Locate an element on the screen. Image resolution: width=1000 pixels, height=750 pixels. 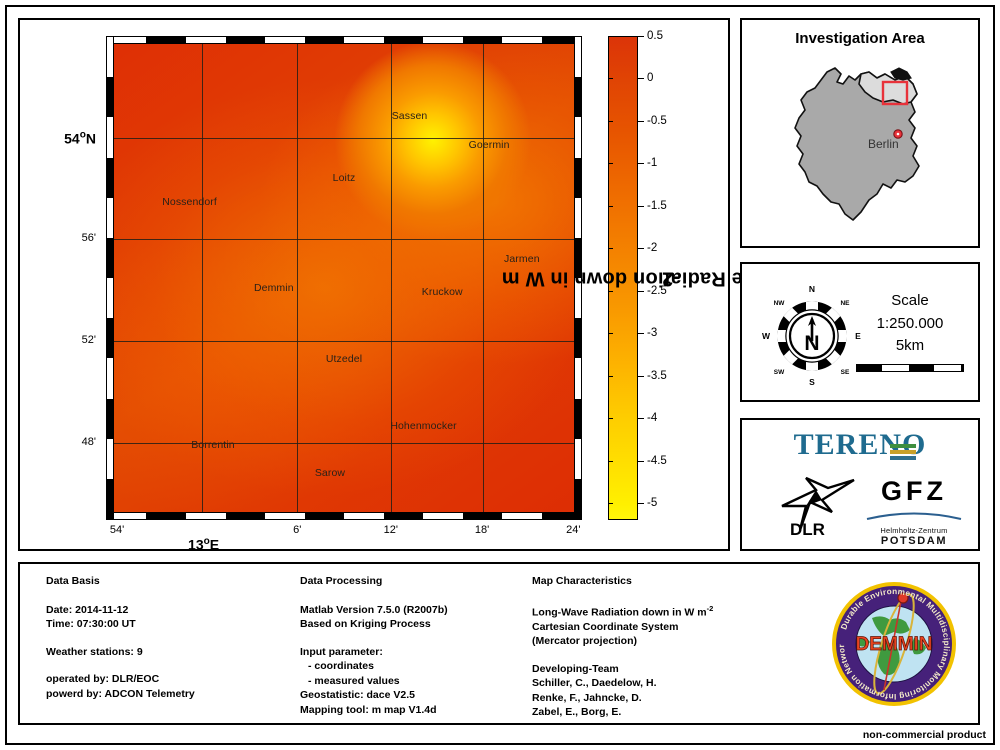
map-border-bottom is located at coordinates (344, 516).